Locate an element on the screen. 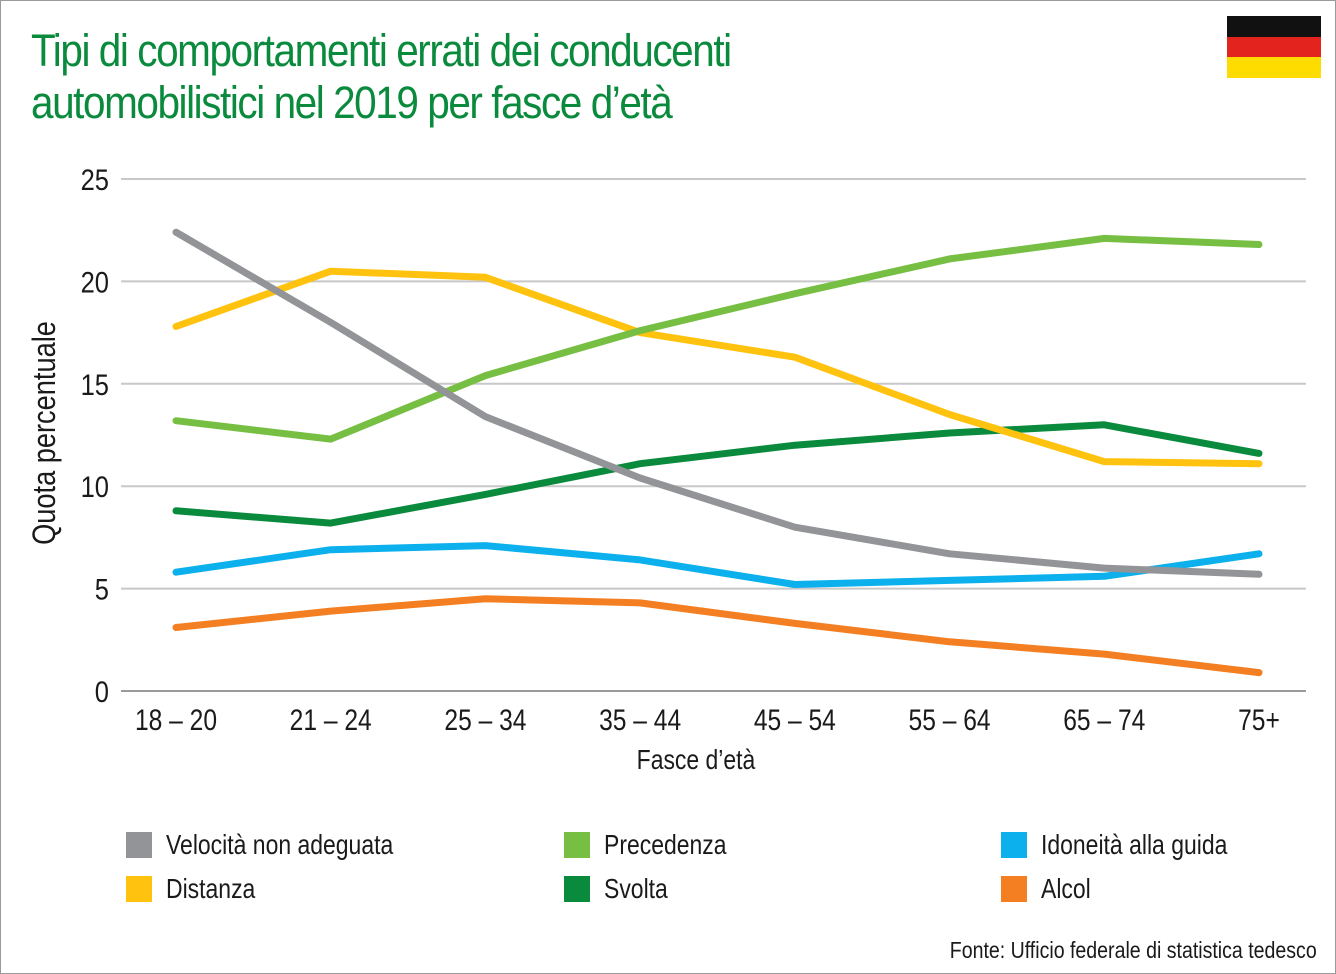 The height and width of the screenshot is (974, 1336). legend-item-alcol: Alcol is located at coordinates (1051, 889).